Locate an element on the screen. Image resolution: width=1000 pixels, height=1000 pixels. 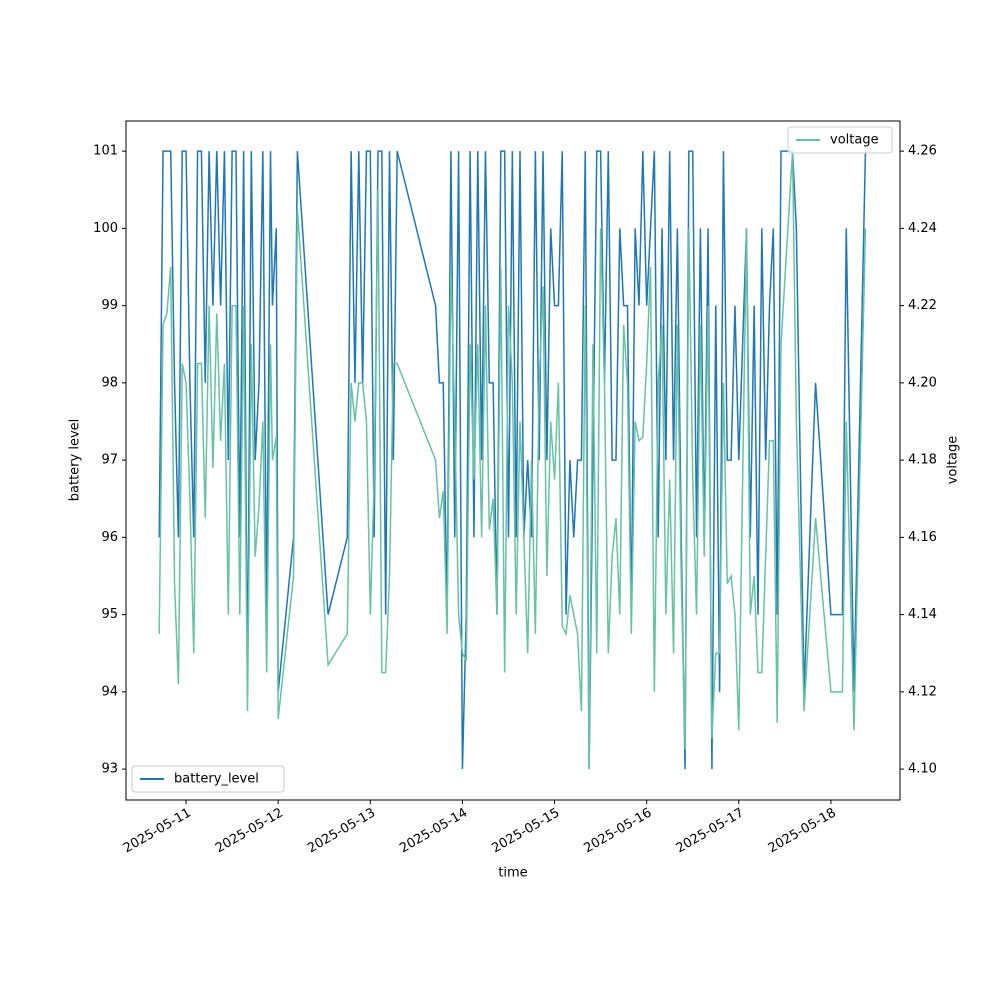
legend-label: battery_level is located at coordinates (216, 779).